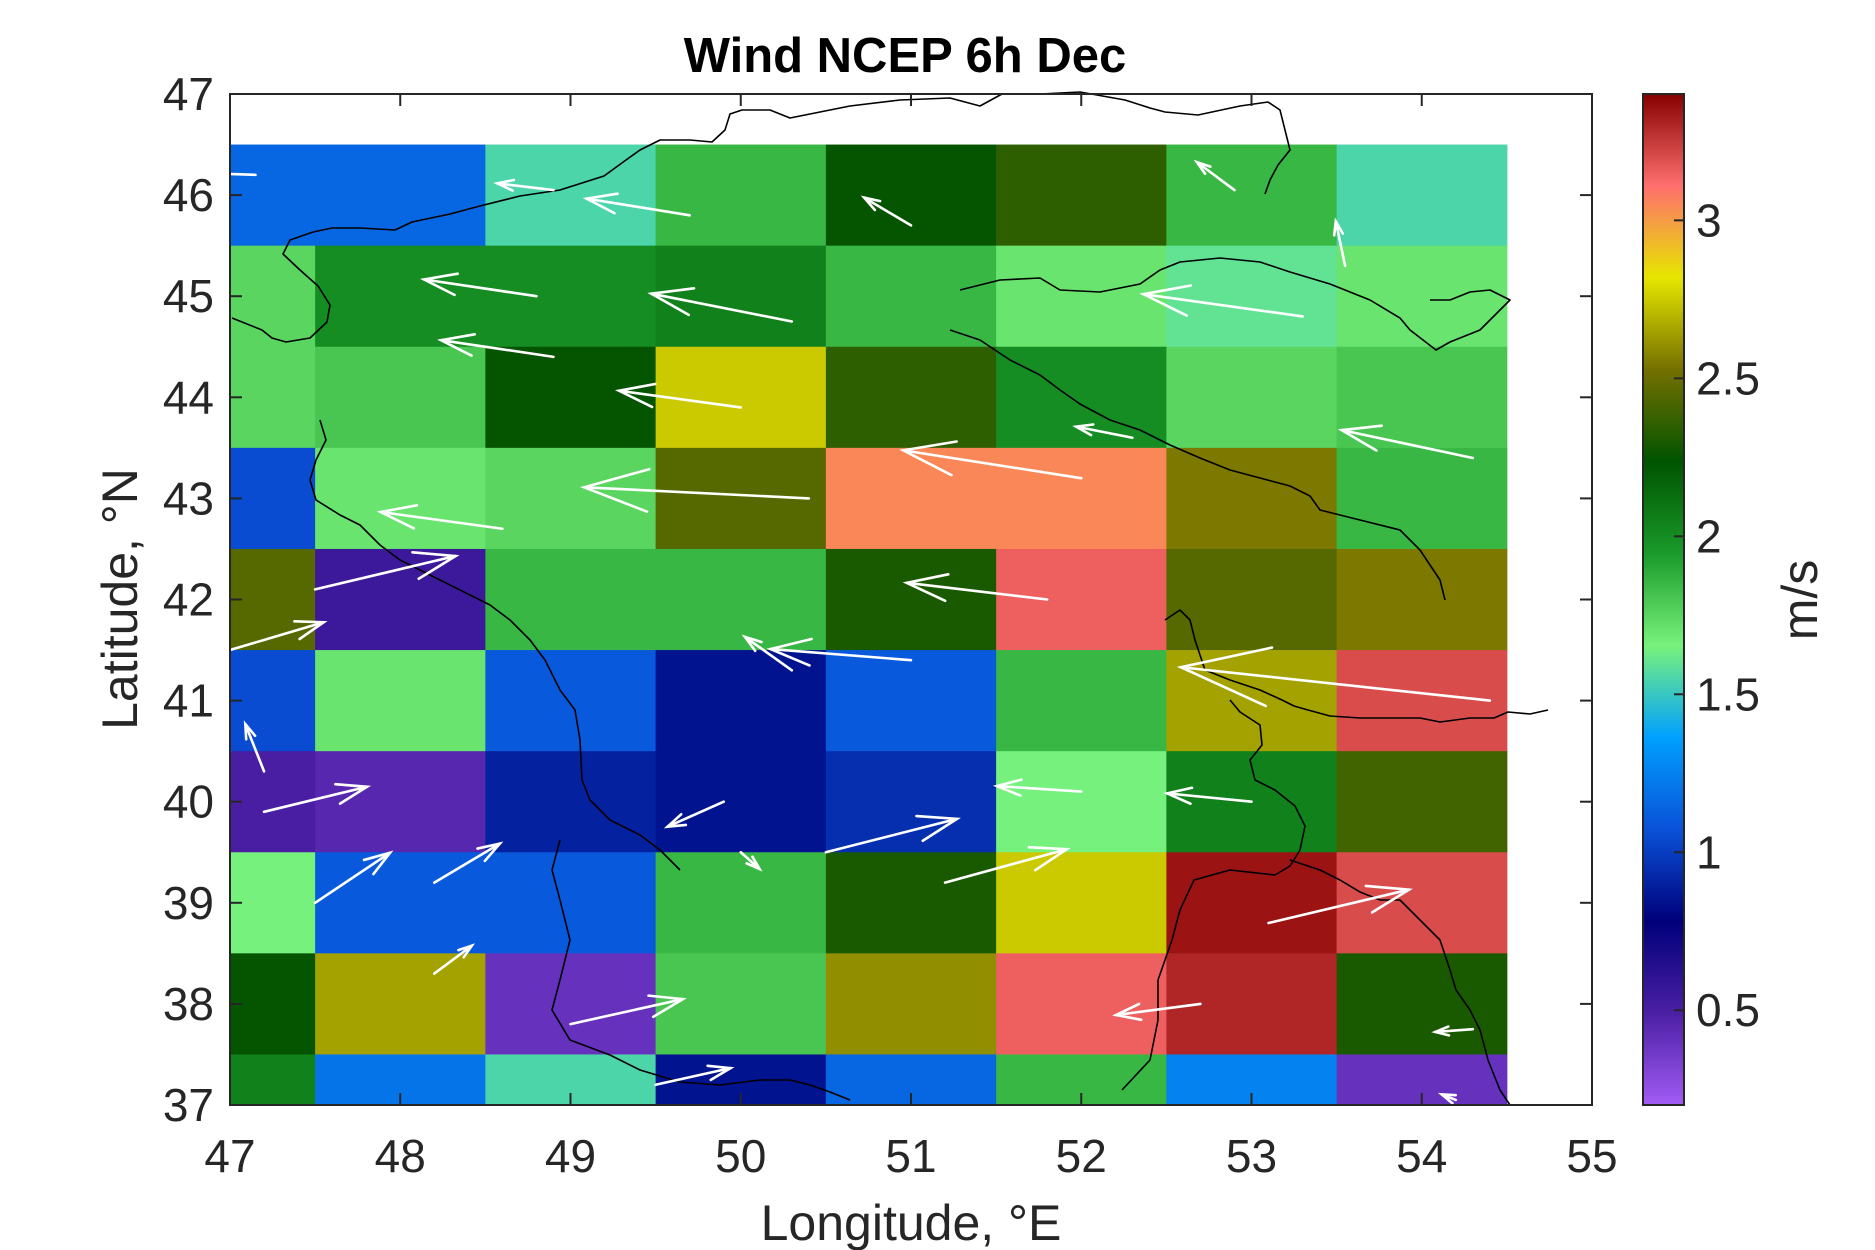  What do you see at coordinates (188, 701) in the screenshot?
I see `y-tick-label: 41` at bounding box center [188, 701].